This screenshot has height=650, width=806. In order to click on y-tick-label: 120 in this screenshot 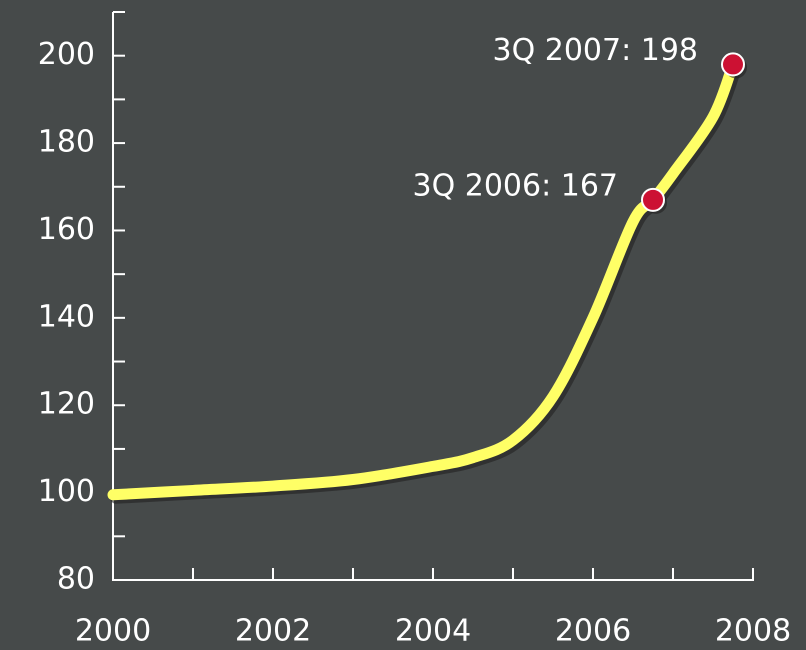, I will do `click(66, 404)`.